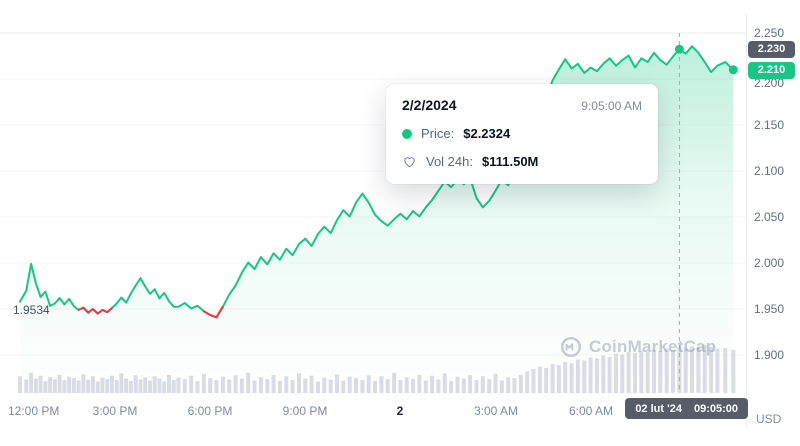  What do you see at coordinates (769, 33) in the screenshot?
I see `y-axis-tick: 2.250` at bounding box center [769, 33].